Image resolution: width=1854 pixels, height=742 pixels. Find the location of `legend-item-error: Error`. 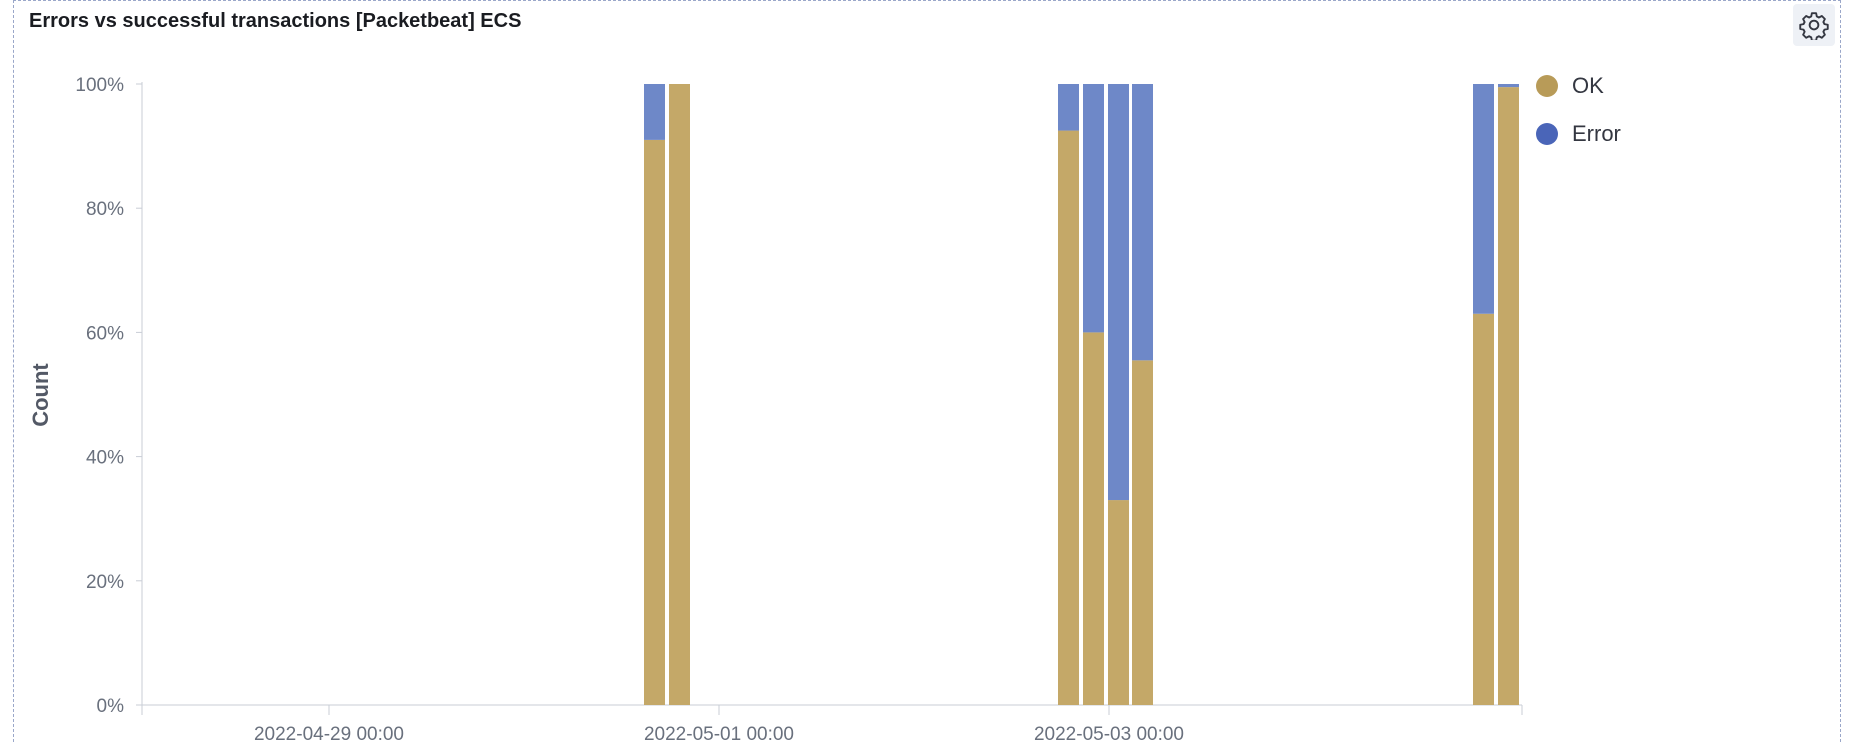

legend-item-error: Error is located at coordinates (1578, 134).